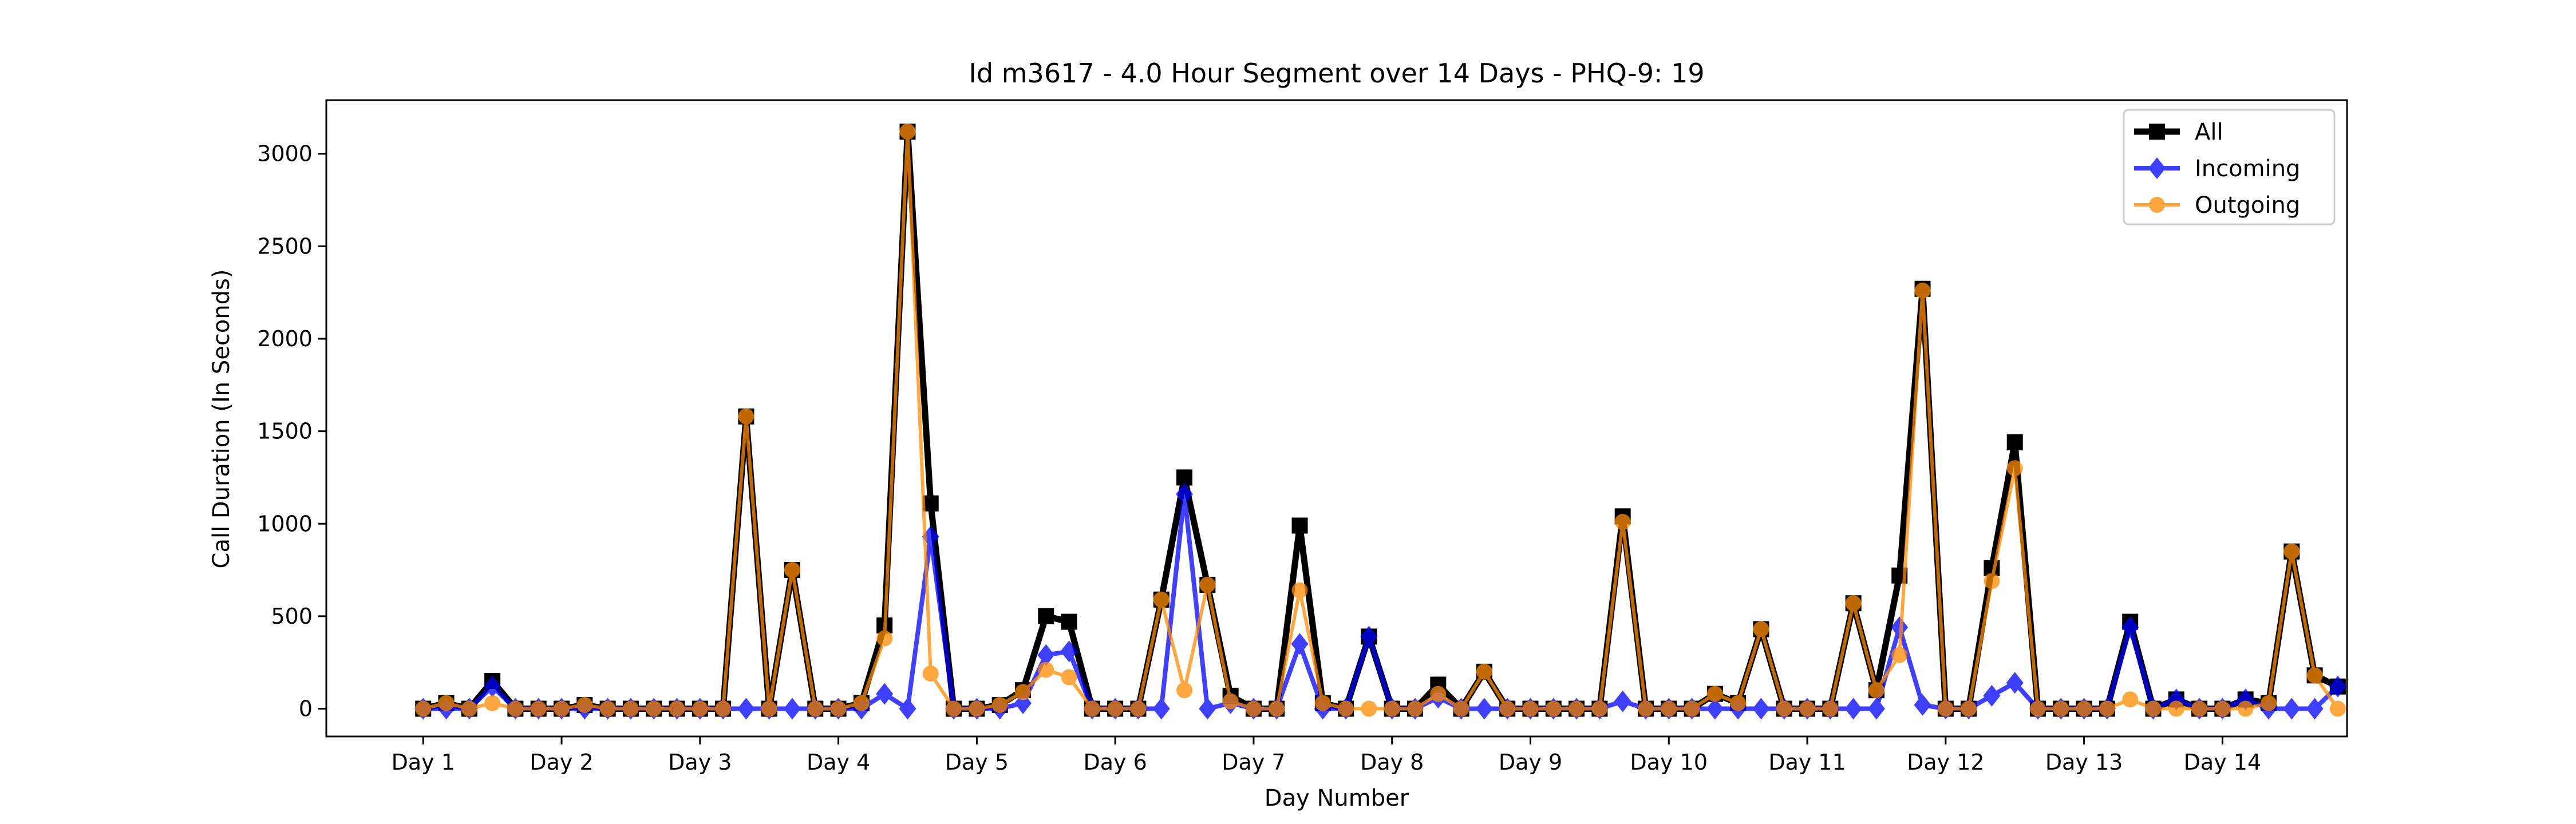 Image resolution: width=2576 pixels, height=824 pixels. I want to click on legend-label: Incoming, so click(2247, 169).